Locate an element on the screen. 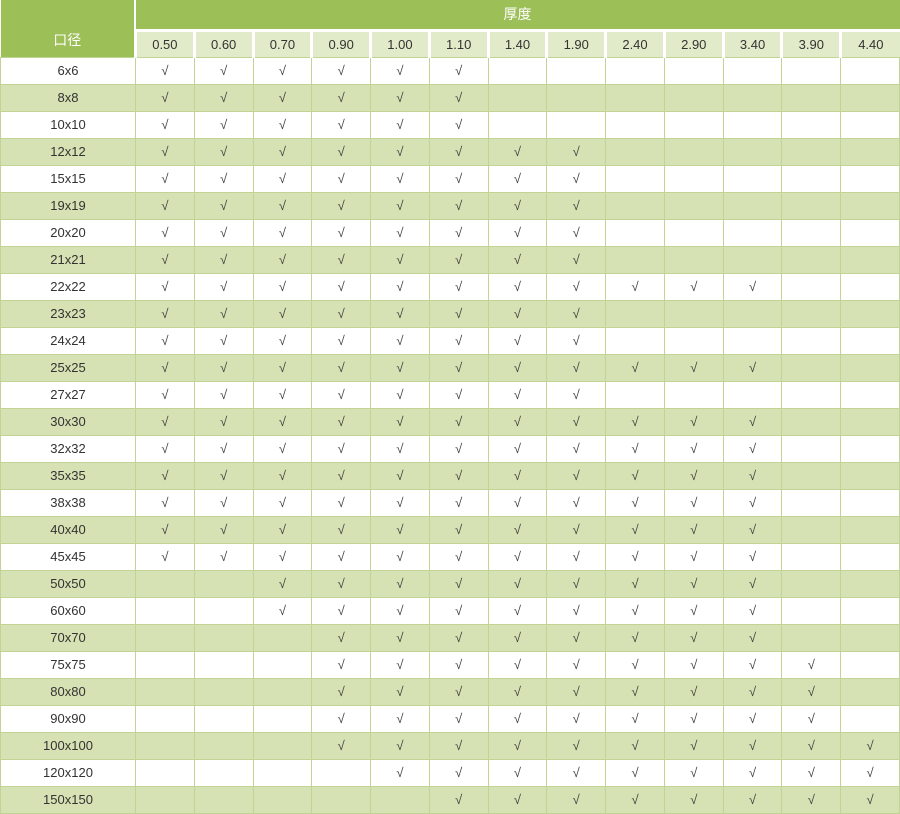  table-row-60x60: 60x60 √ √ √ √ √ √ √ √ √ is located at coordinates (450, 610).